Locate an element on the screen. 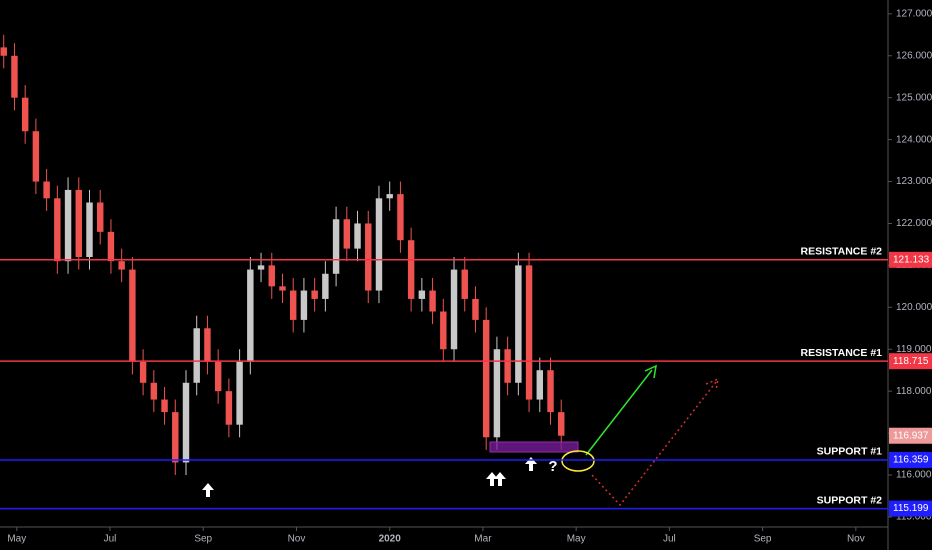  y-tick-label: 125.000 is located at coordinates (914, 97).